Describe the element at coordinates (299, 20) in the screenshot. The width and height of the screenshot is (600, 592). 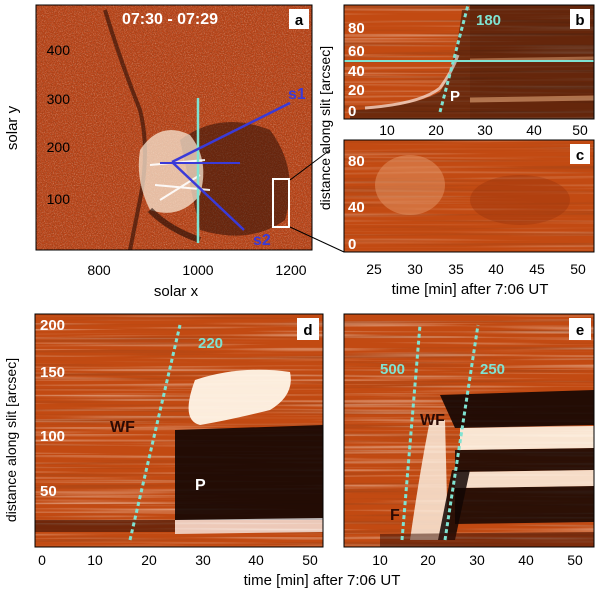
I see `panel-a-letter: a` at that location.